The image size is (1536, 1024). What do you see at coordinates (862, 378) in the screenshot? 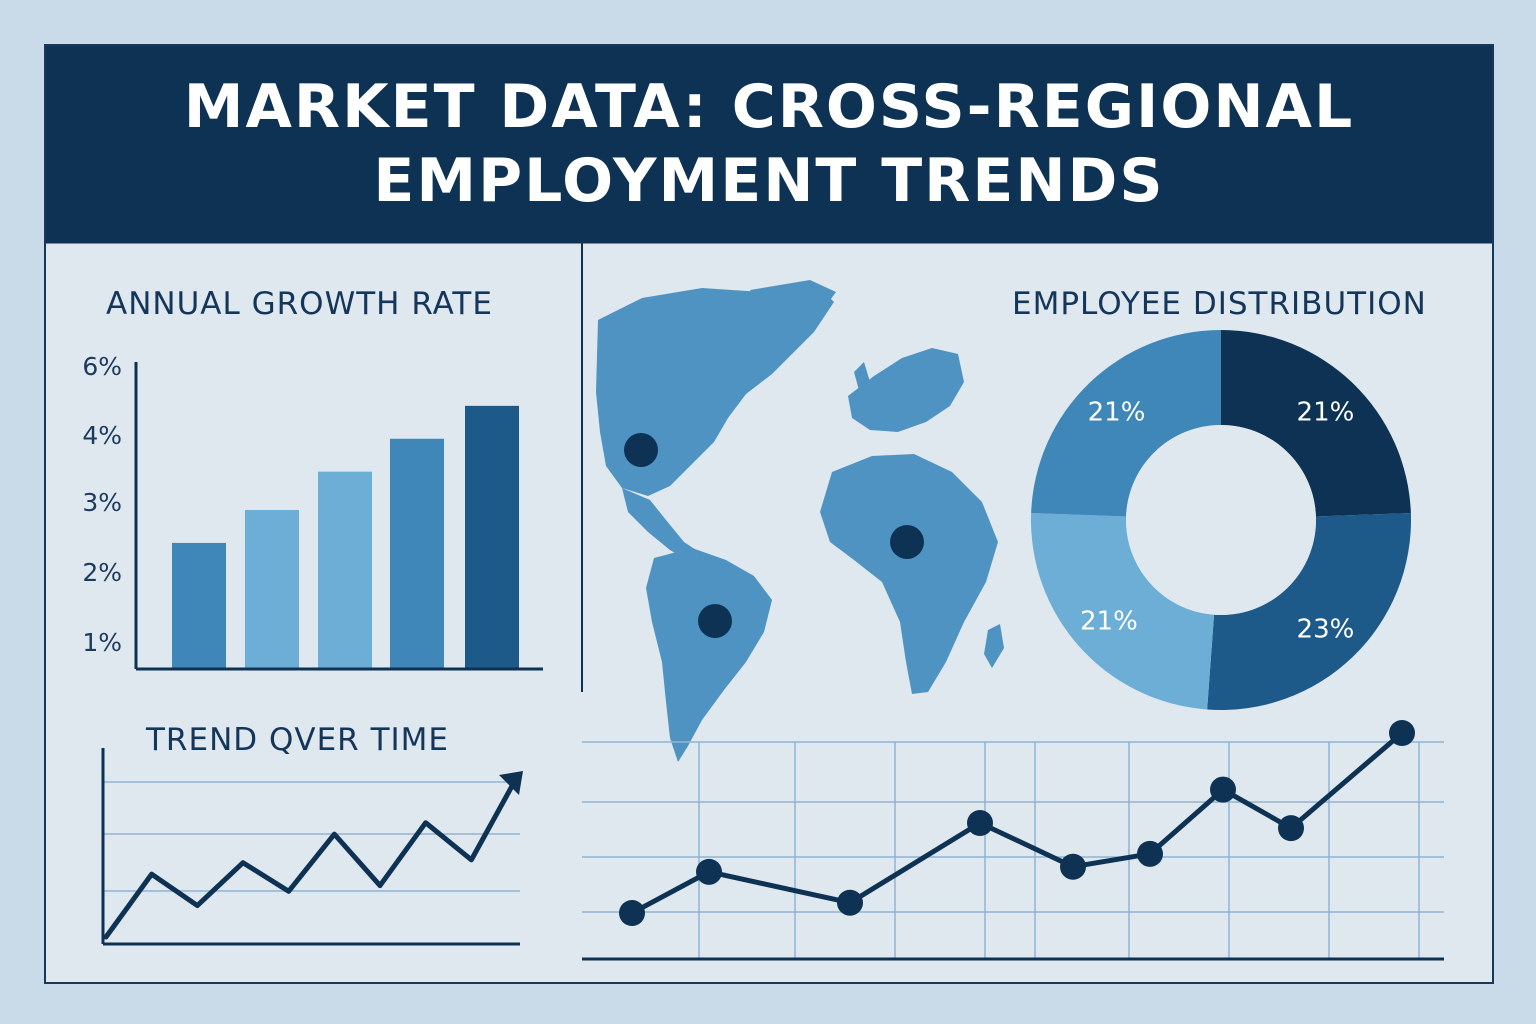
I see `uk-shape` at bounding box center [862, 378].